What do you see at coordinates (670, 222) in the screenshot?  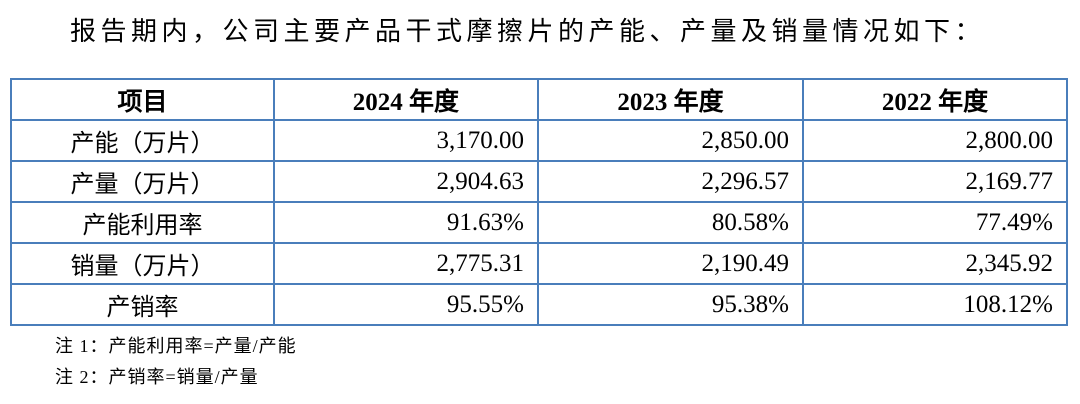 I see `cell-value: 80.58%` at bounding box center [670, 222].